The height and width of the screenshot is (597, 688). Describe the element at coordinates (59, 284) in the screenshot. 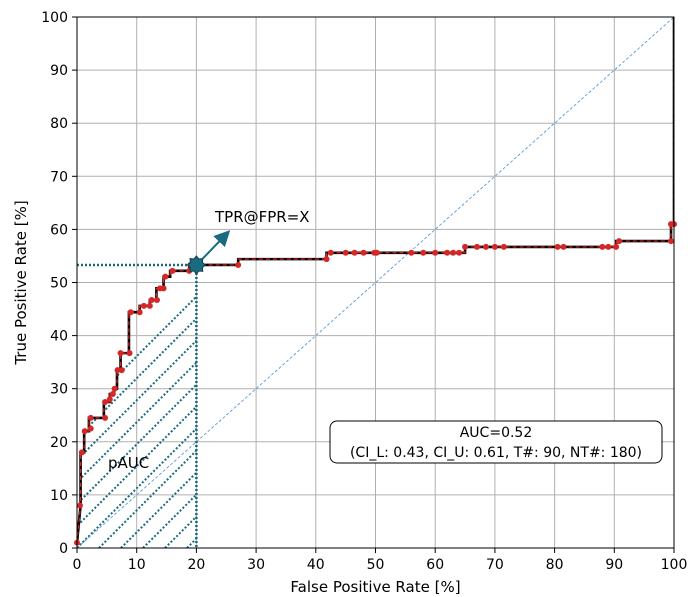

I see `y-tick-label: 50` at that location.